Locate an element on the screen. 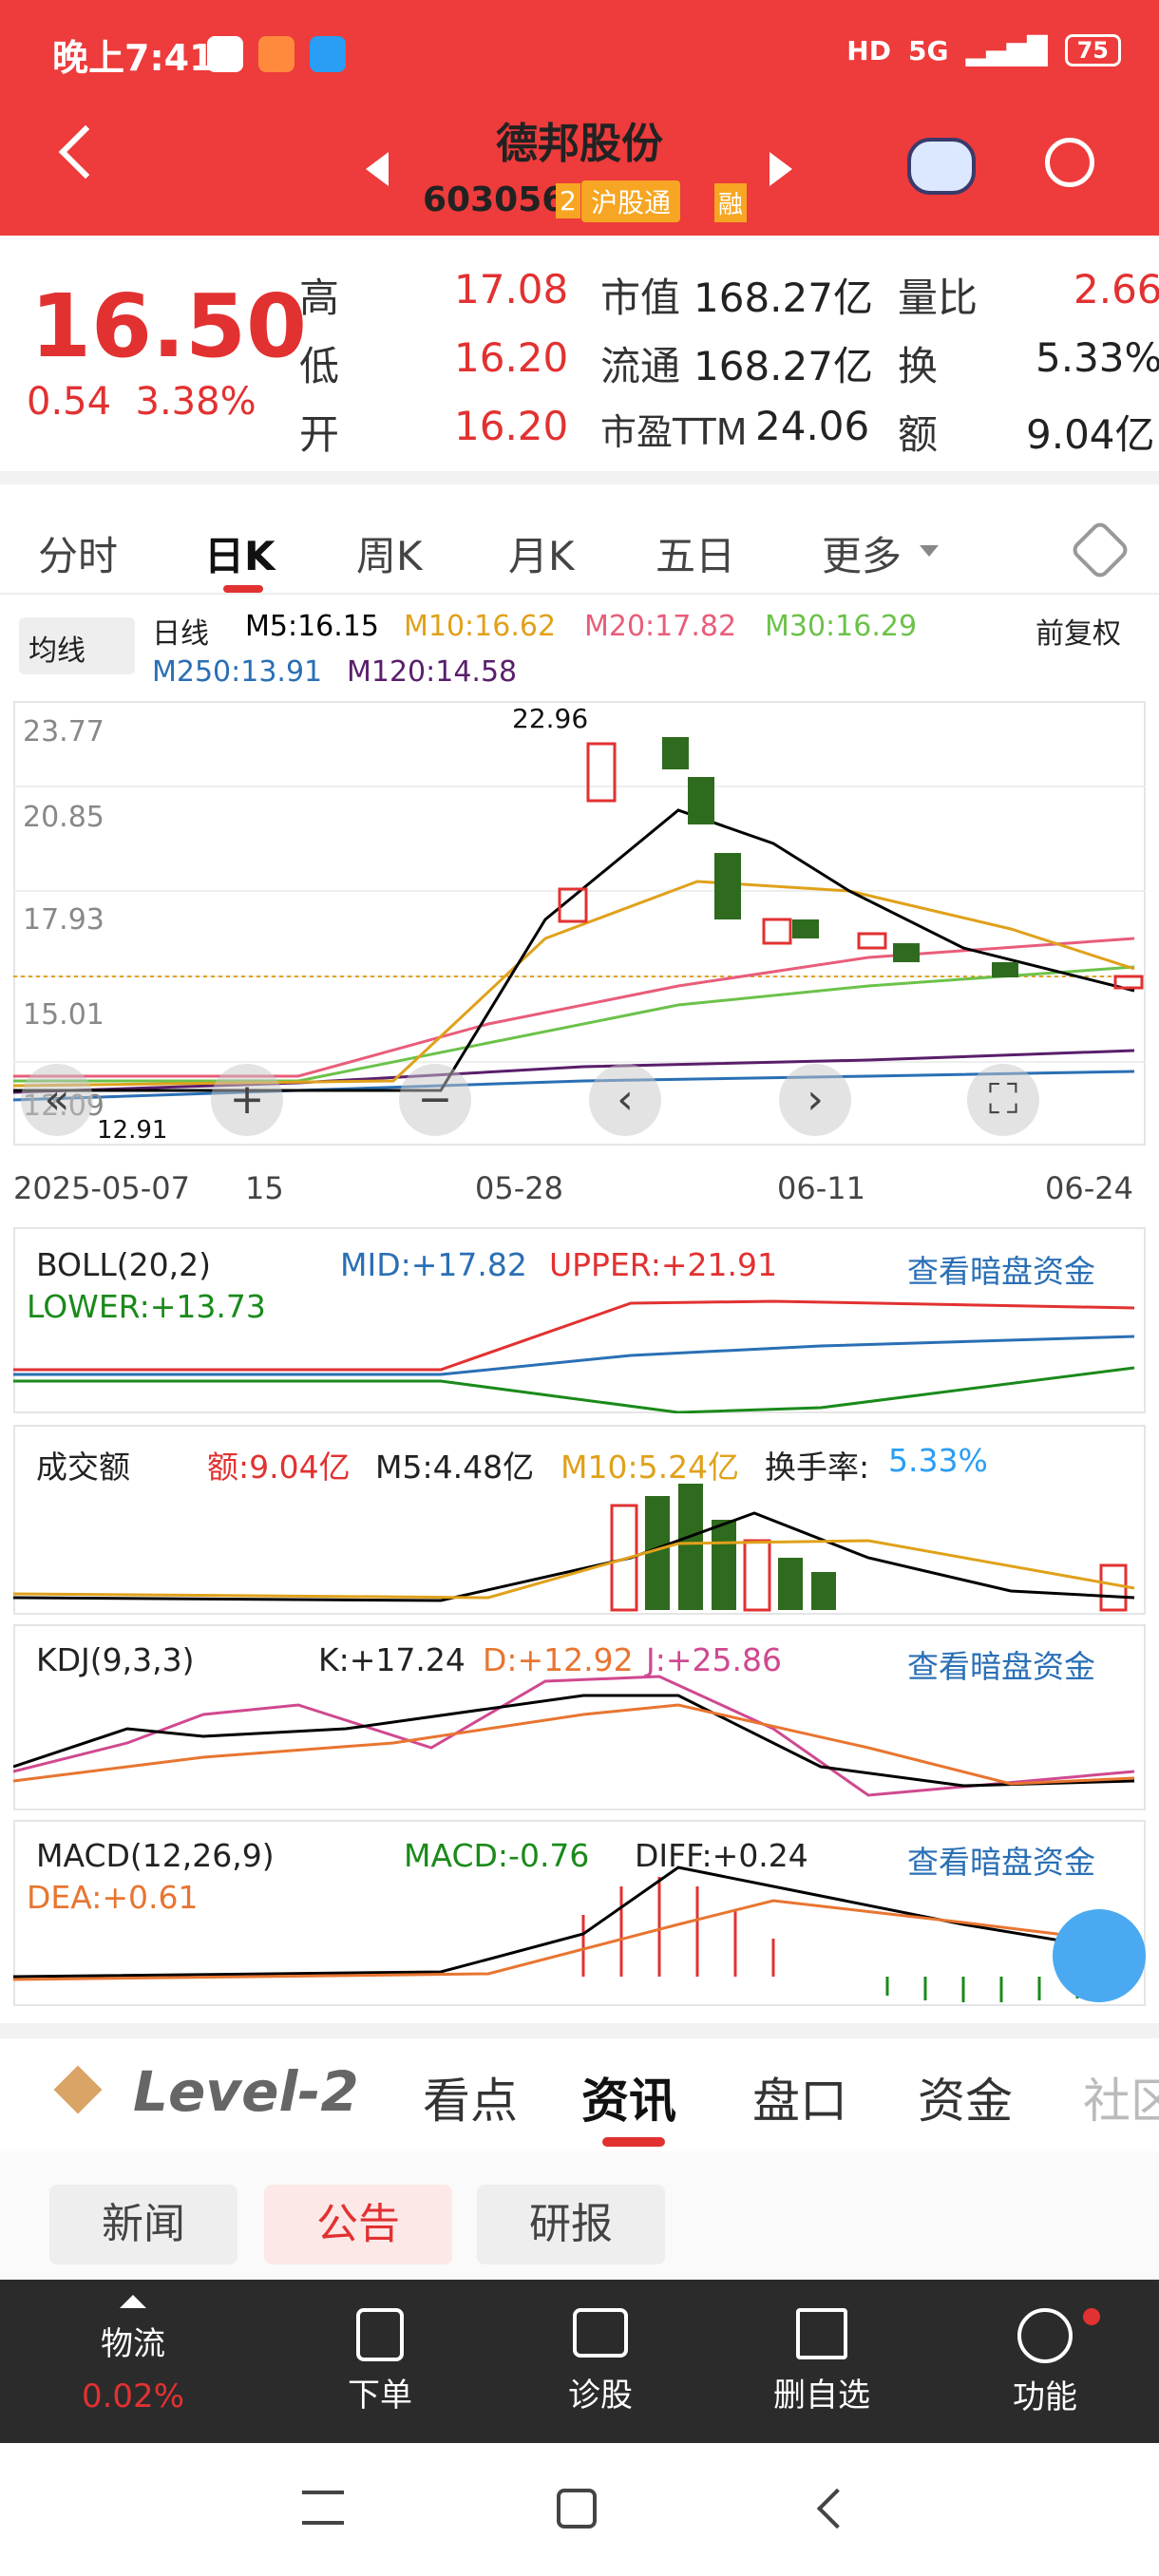 This screenshot has width=1159, height=2576. macd-panel is located at coordinates (579, 1913).